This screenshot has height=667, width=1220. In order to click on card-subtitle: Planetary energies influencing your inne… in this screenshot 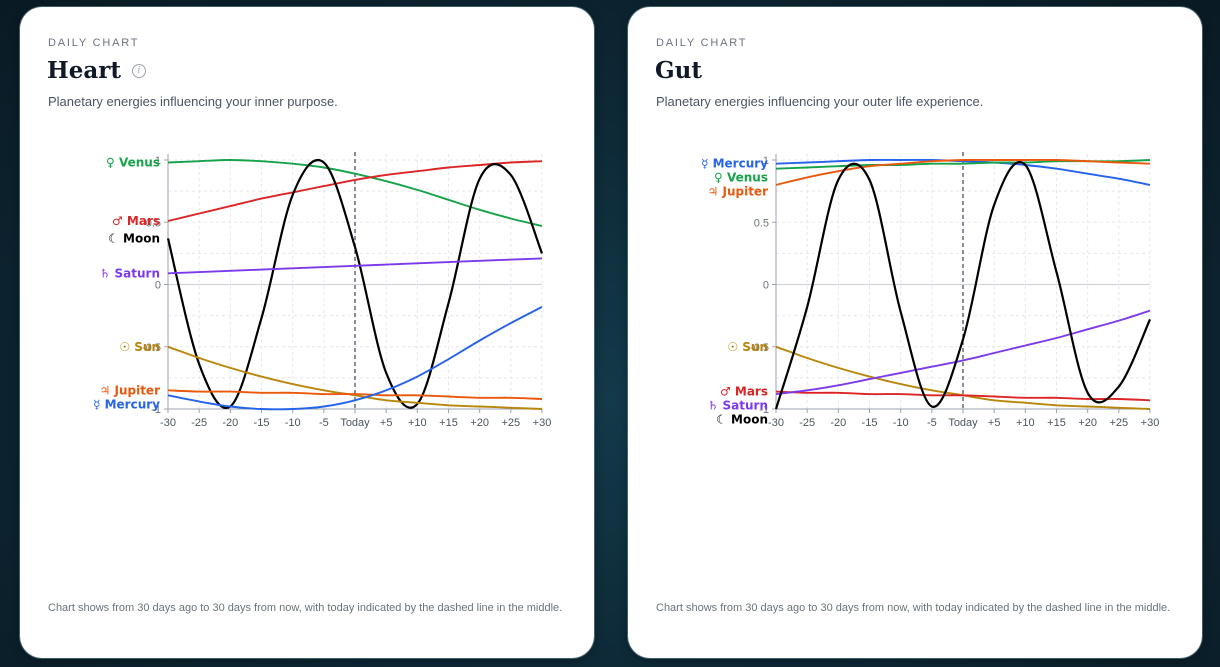, I will do `click(193, 101)`.